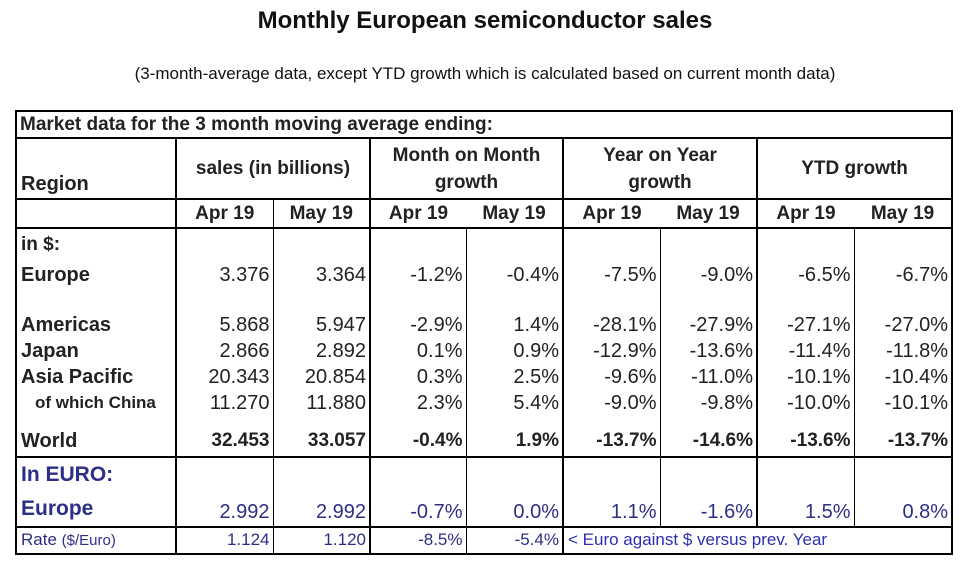  I want to click on usd-col: -9.0% -27.9% -13.6% -11.0% -9.8% -14.6%, so click(709, 343).